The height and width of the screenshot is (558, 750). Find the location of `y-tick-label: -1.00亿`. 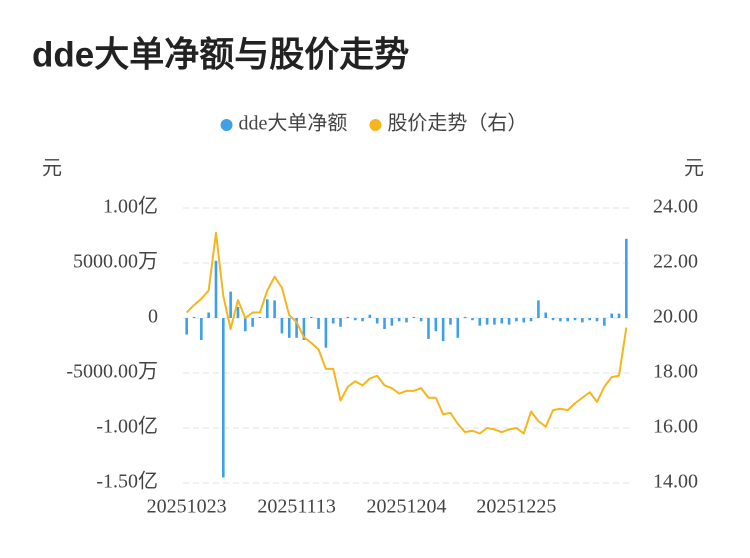

y-tick-label: -1.00亿 is located at coordinates (127, 426).